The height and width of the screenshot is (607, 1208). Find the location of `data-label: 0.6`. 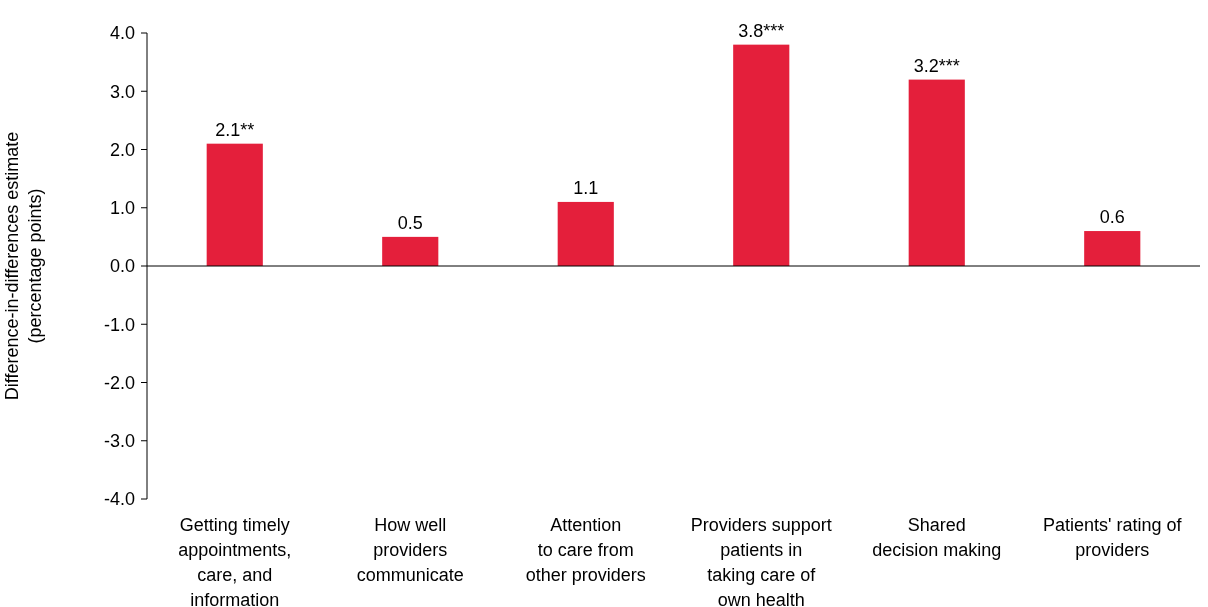

data-label: 0.6 is located at coordinates (1112, 217).